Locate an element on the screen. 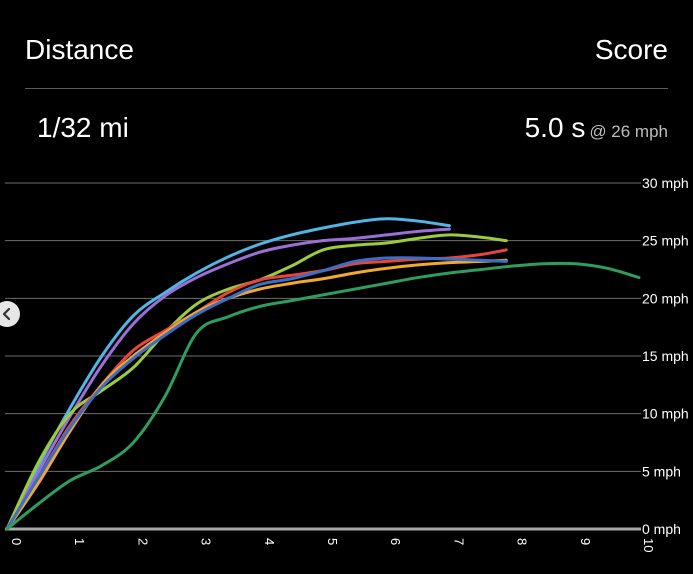 The height and width of the screenshot is (574, 693). y-tick-label: 20 mph is located at coordinates (665, 298).